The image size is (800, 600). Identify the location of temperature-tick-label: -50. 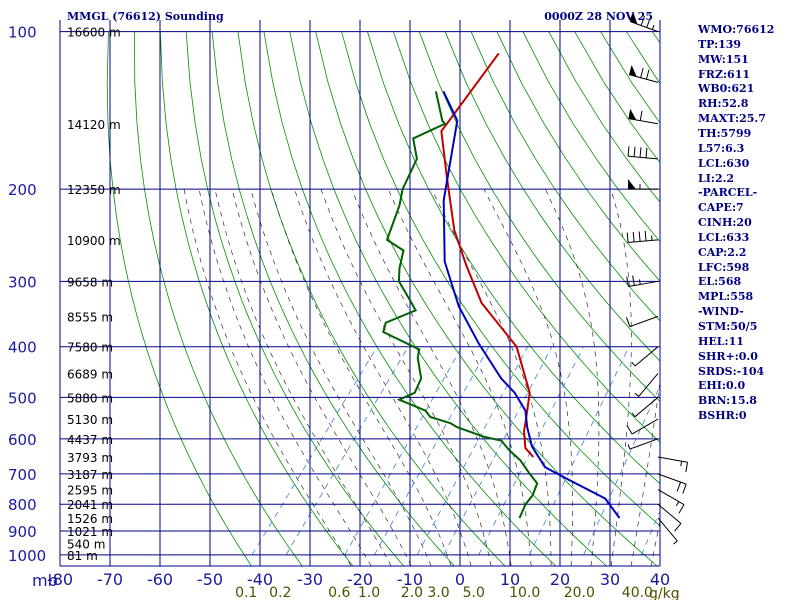
(210, 579).